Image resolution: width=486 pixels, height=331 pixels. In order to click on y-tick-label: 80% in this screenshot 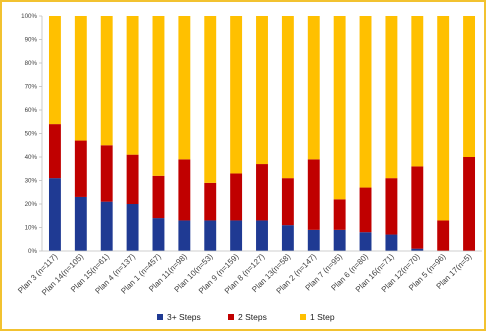, I will do `click(31, 63)`.